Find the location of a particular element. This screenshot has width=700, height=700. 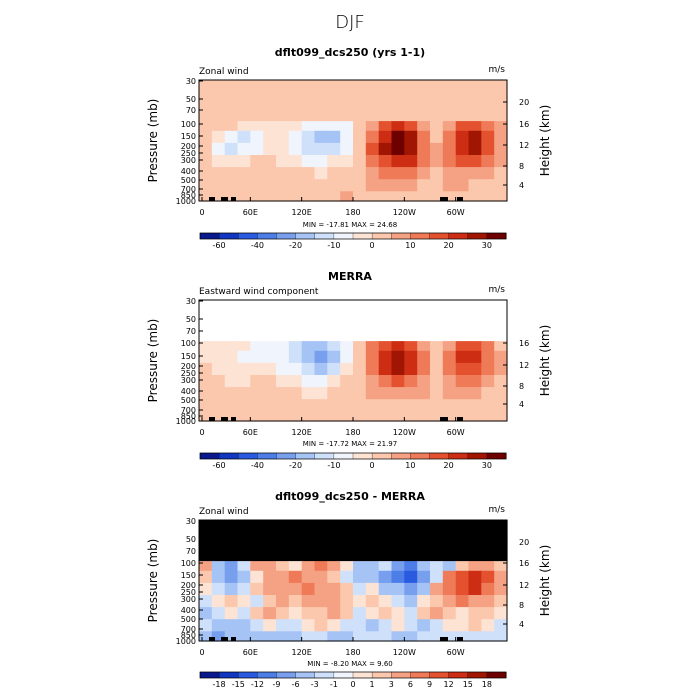

y-tick-label: 100 is located at coordinates (188, 124).